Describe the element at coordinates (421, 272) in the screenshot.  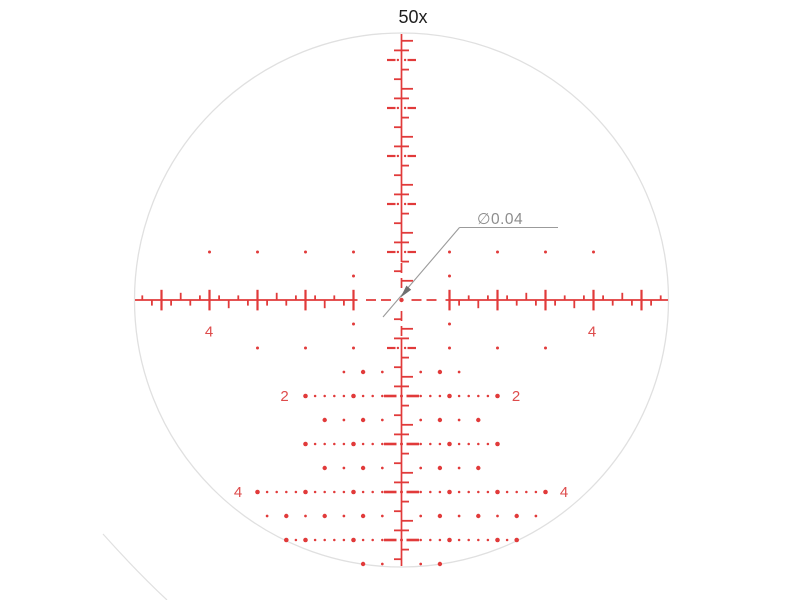
I see `leader-line` at that location.